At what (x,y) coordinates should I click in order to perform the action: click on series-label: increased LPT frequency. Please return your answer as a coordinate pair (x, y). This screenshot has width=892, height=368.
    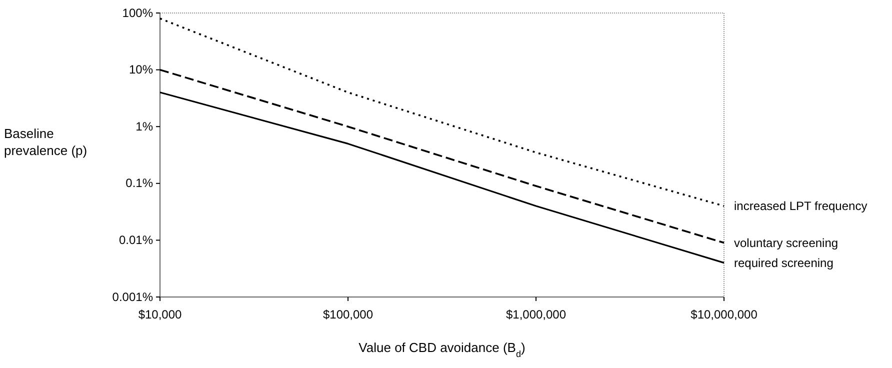
    Looking at the image, I should click on (801, 206).